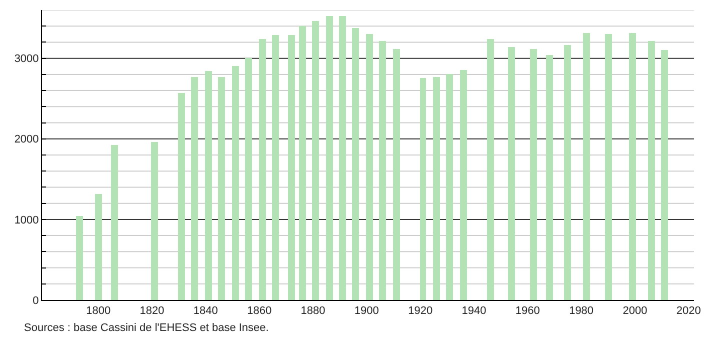  Describe the element at coordinates (98, 311) in the screenshot. I see `x-tick-label: 1800` at that location.